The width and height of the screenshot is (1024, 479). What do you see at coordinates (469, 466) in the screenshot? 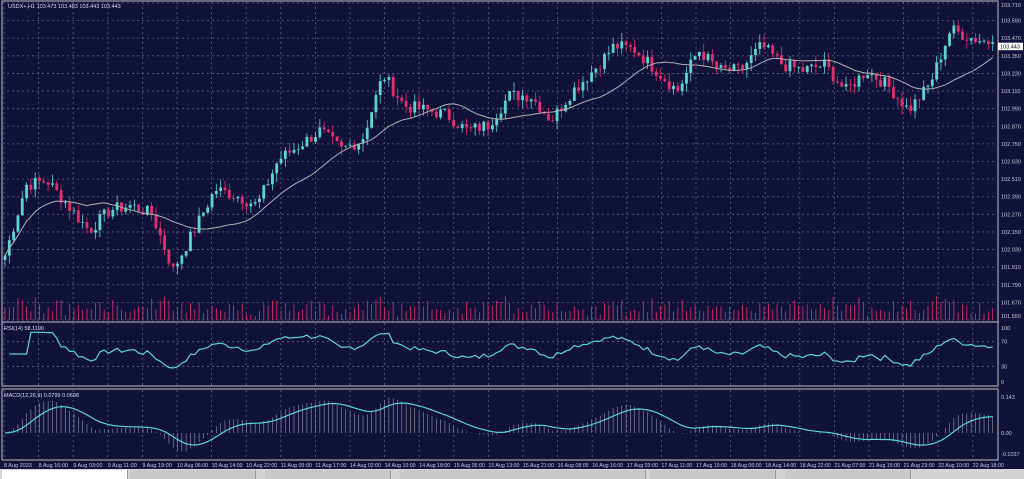
I see `time-axis-label: 15 Aug 05:00` at bounding box center [469, 466].